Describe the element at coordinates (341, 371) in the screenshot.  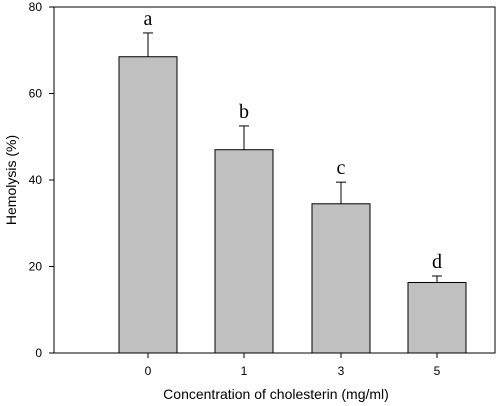
I see `x-tick-label: 3` at that location.